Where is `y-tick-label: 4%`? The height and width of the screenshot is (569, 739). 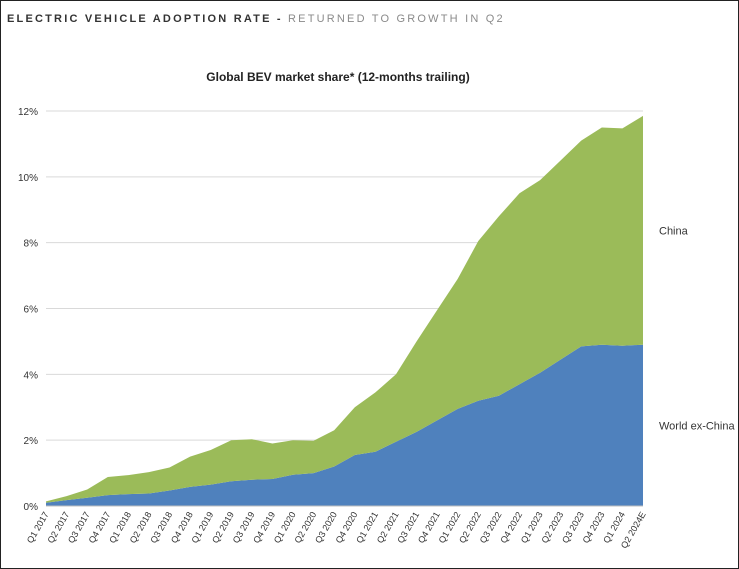 y-tick-label: 4% is located at coordinates (31, 375).